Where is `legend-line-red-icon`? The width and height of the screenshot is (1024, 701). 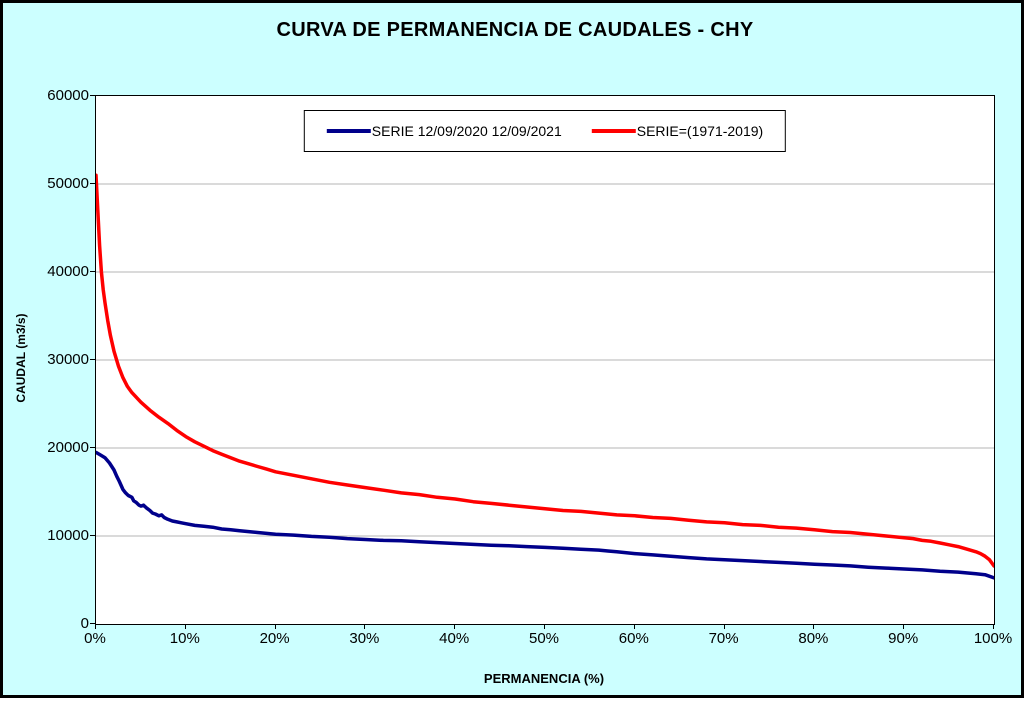
legend-line-red-icon is located at coordinates (613, 131).